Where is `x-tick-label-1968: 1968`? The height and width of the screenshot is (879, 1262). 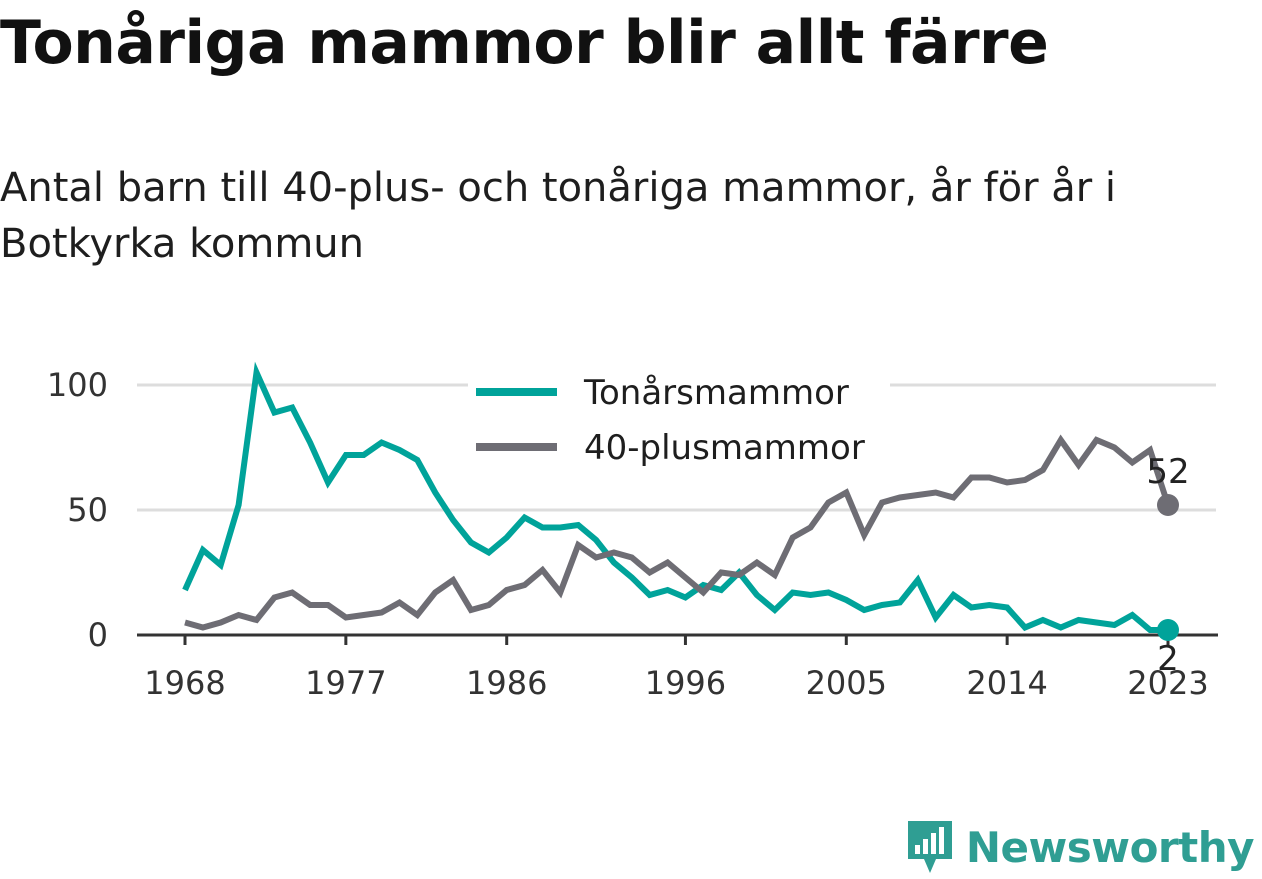
x-tick-label-1968: 1968 is located at coordinates (184, 683).